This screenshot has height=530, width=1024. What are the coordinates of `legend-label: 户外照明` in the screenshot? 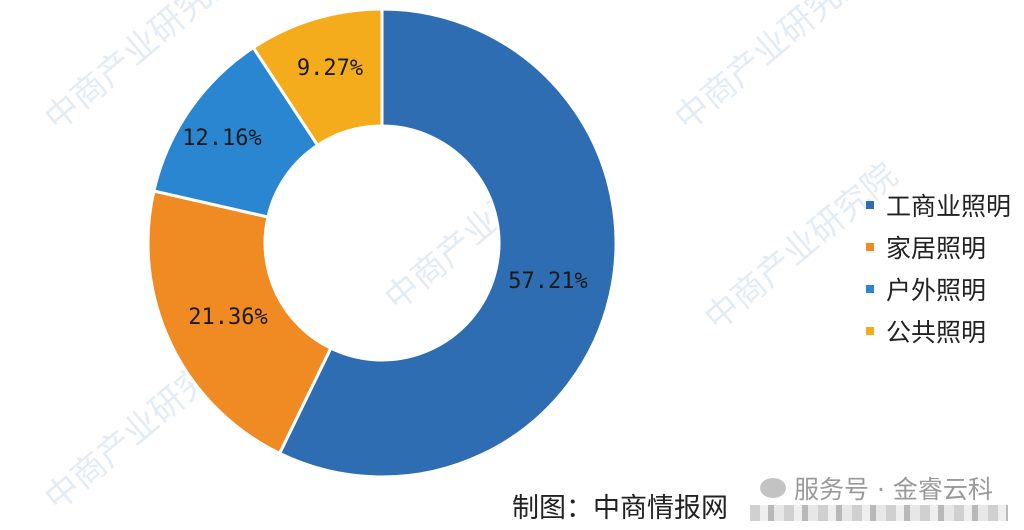 It's located at (936, 290).